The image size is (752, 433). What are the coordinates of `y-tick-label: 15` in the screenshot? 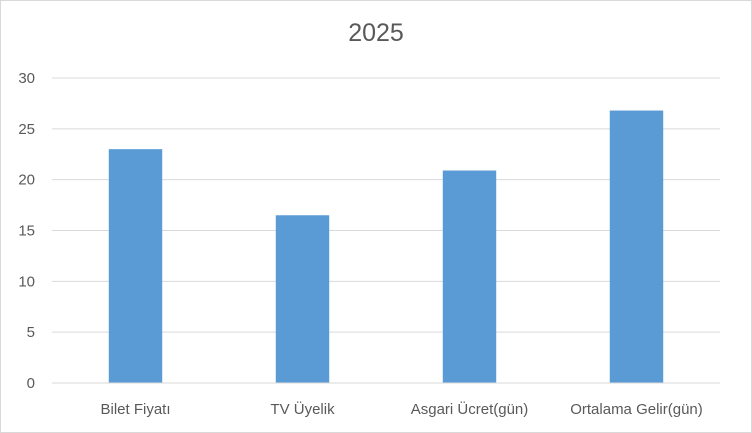 It's located at (26, 231).